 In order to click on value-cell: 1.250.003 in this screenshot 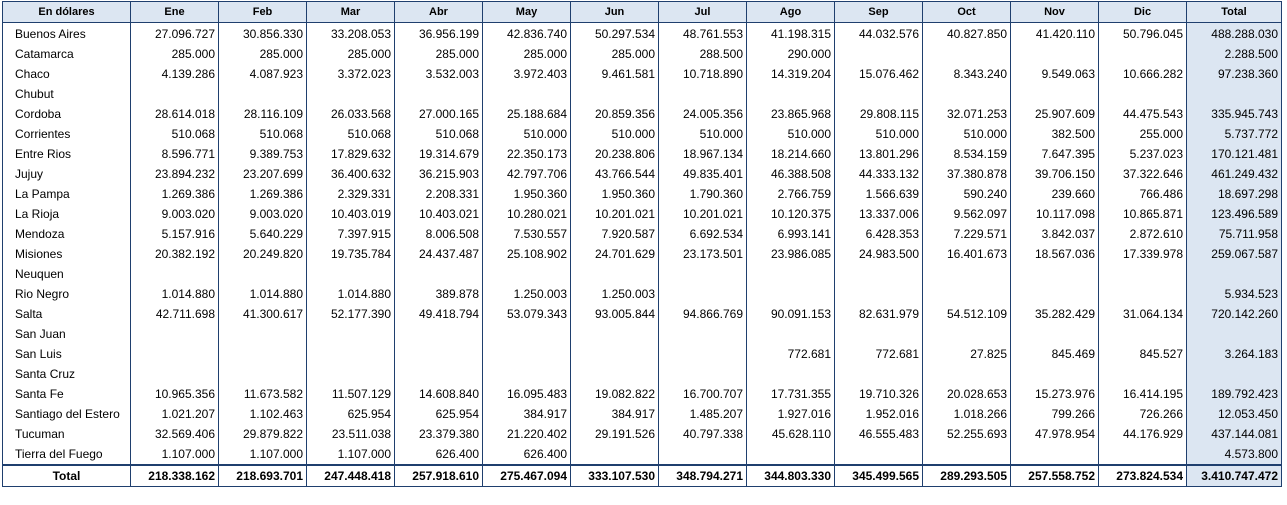, I will do `click(614, 294)`.